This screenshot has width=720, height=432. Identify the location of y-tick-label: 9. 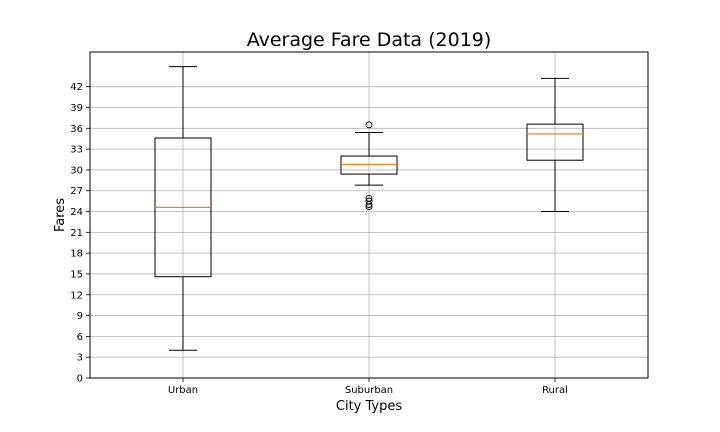
(80, 316).